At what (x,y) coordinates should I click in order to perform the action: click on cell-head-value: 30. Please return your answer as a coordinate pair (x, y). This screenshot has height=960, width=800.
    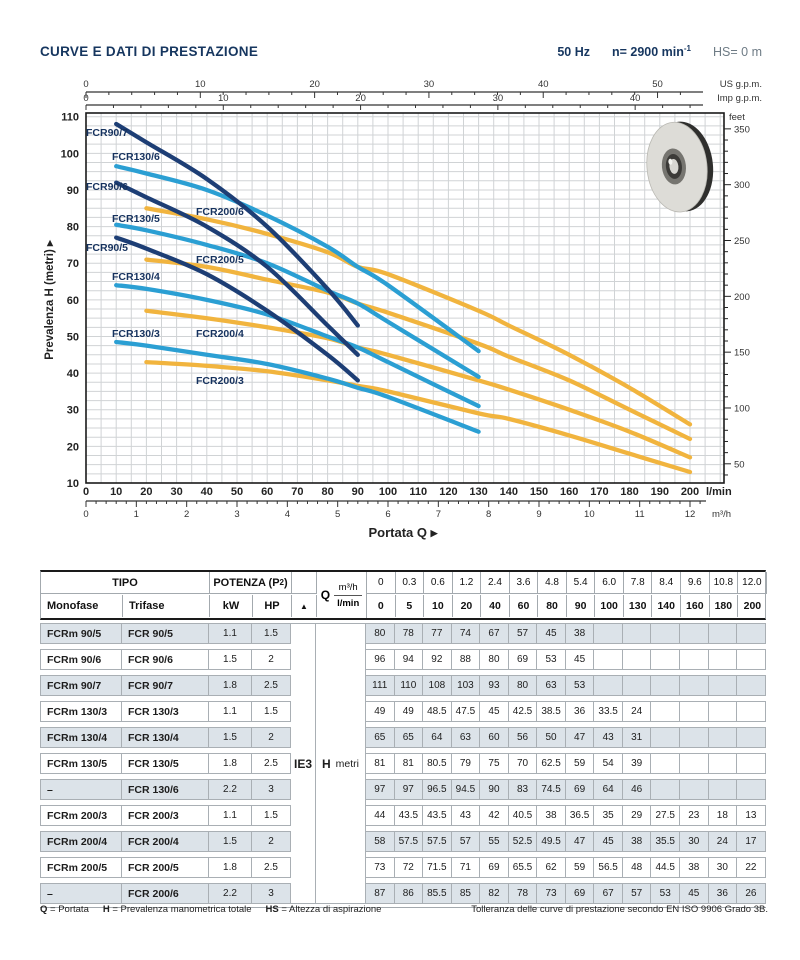
    Looking at the image, I should click on (694, 841).